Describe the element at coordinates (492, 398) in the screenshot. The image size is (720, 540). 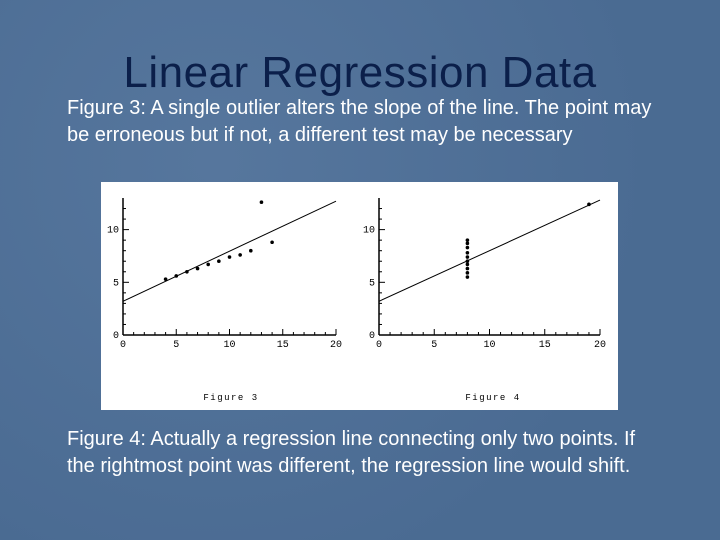
I see `figure-caption: Figure 4` at that location.